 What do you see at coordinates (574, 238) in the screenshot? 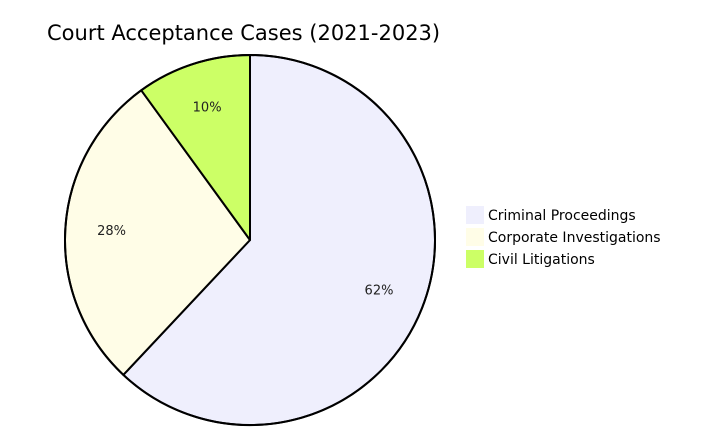
I see `legend-label: Corporate Investigations` at bounding box center [574, 238].